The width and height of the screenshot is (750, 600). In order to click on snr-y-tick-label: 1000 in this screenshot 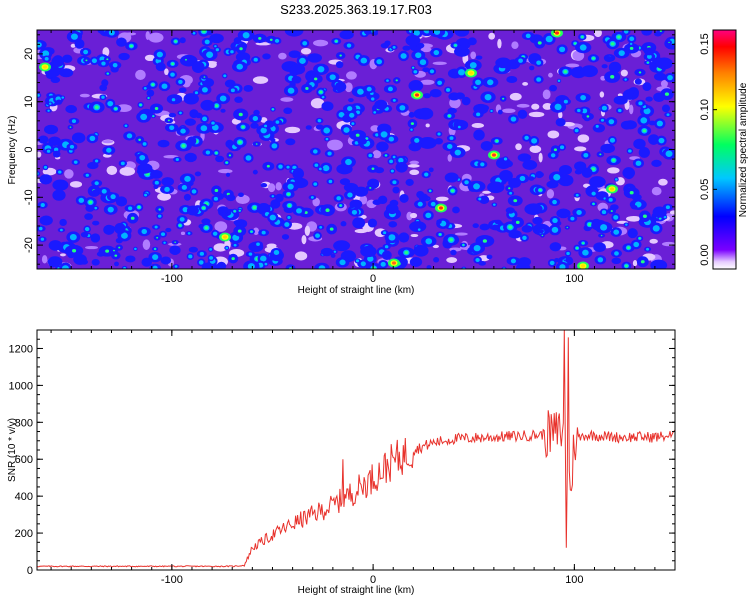, I will do `click(21, 386)`.